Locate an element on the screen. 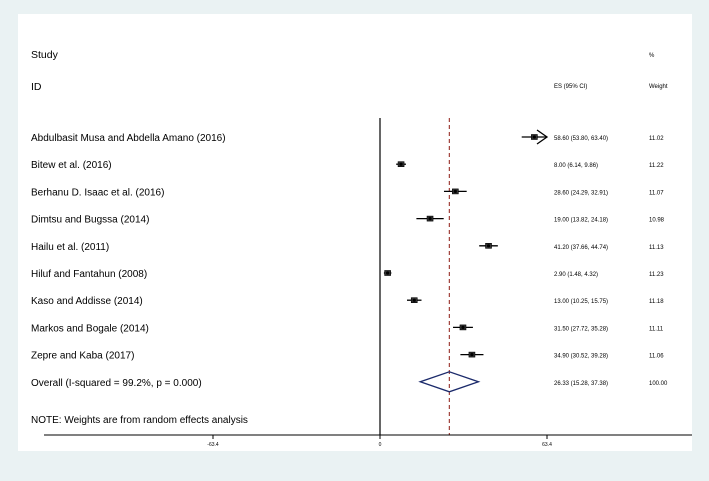 Image resolution: width=709 pixels, height=481 pixels. x-tick-label: 0 is located at coordinates (380, 445).